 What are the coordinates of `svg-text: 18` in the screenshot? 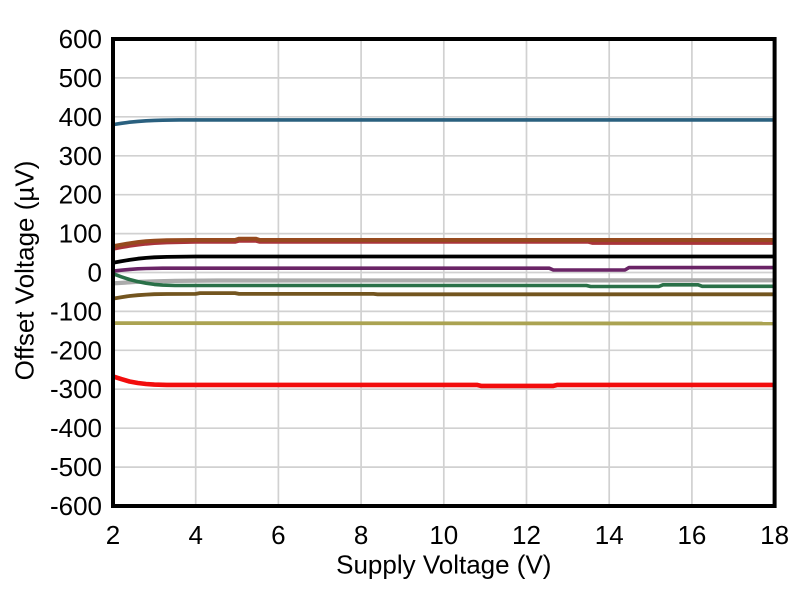 It's located at (774, 535).